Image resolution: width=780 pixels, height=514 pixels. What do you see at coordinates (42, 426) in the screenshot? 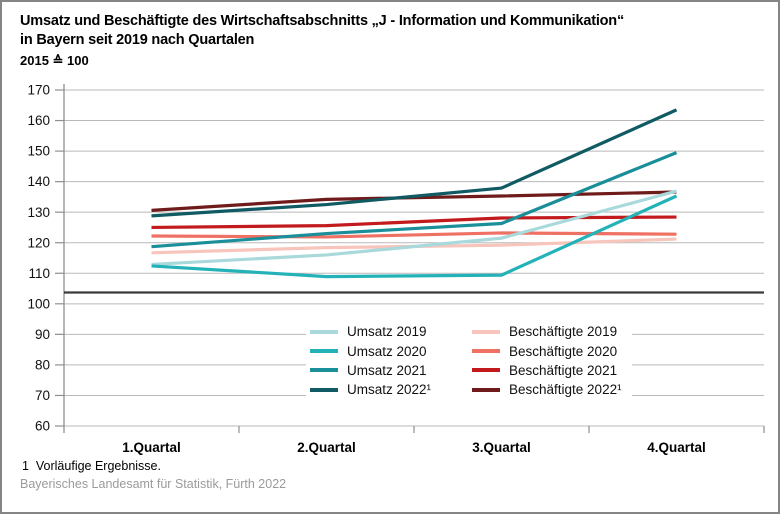
I see `y-tick-label-60: 60` at bounding box center [42, 426].